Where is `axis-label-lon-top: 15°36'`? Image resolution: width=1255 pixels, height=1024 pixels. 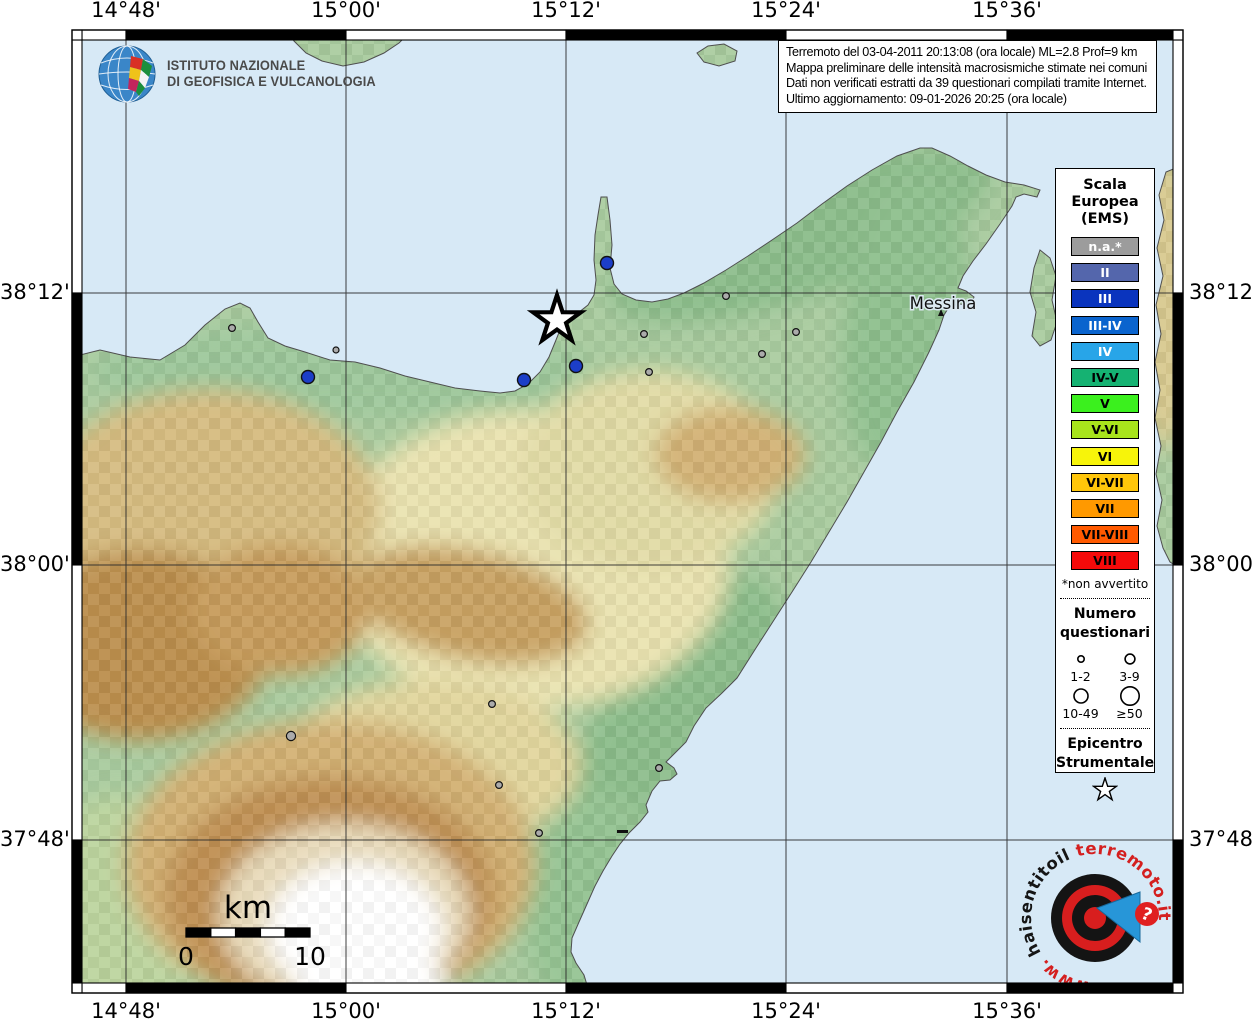 axis-label-lon-top: 15°36' is located at coordinates (1007, 11).